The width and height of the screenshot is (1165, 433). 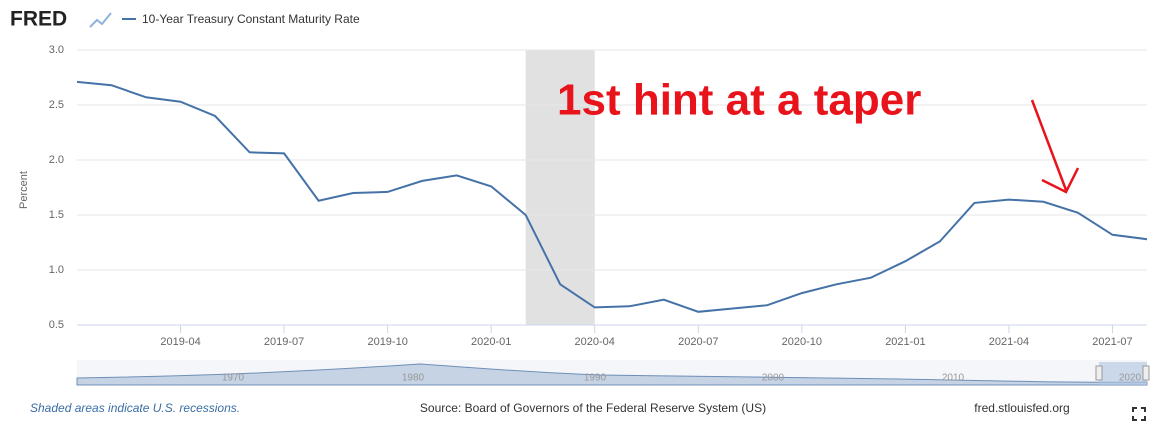 I want to click on x-tick-label: 2019-07, so click(x=284, y=342).